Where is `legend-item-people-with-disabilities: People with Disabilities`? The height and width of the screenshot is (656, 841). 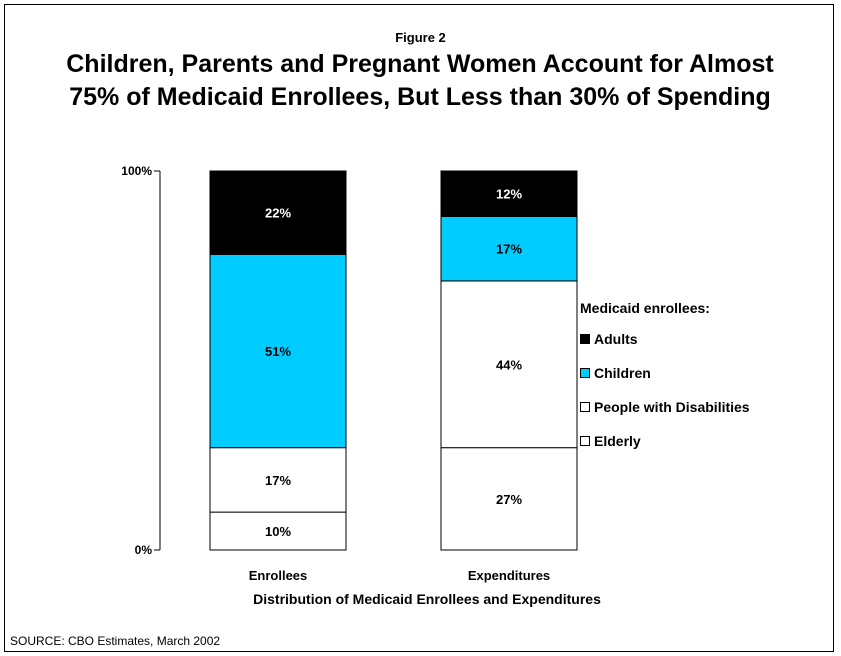 legend-item-people-with-disabilities: People with Disabilities is located at coordinates (700, 407).